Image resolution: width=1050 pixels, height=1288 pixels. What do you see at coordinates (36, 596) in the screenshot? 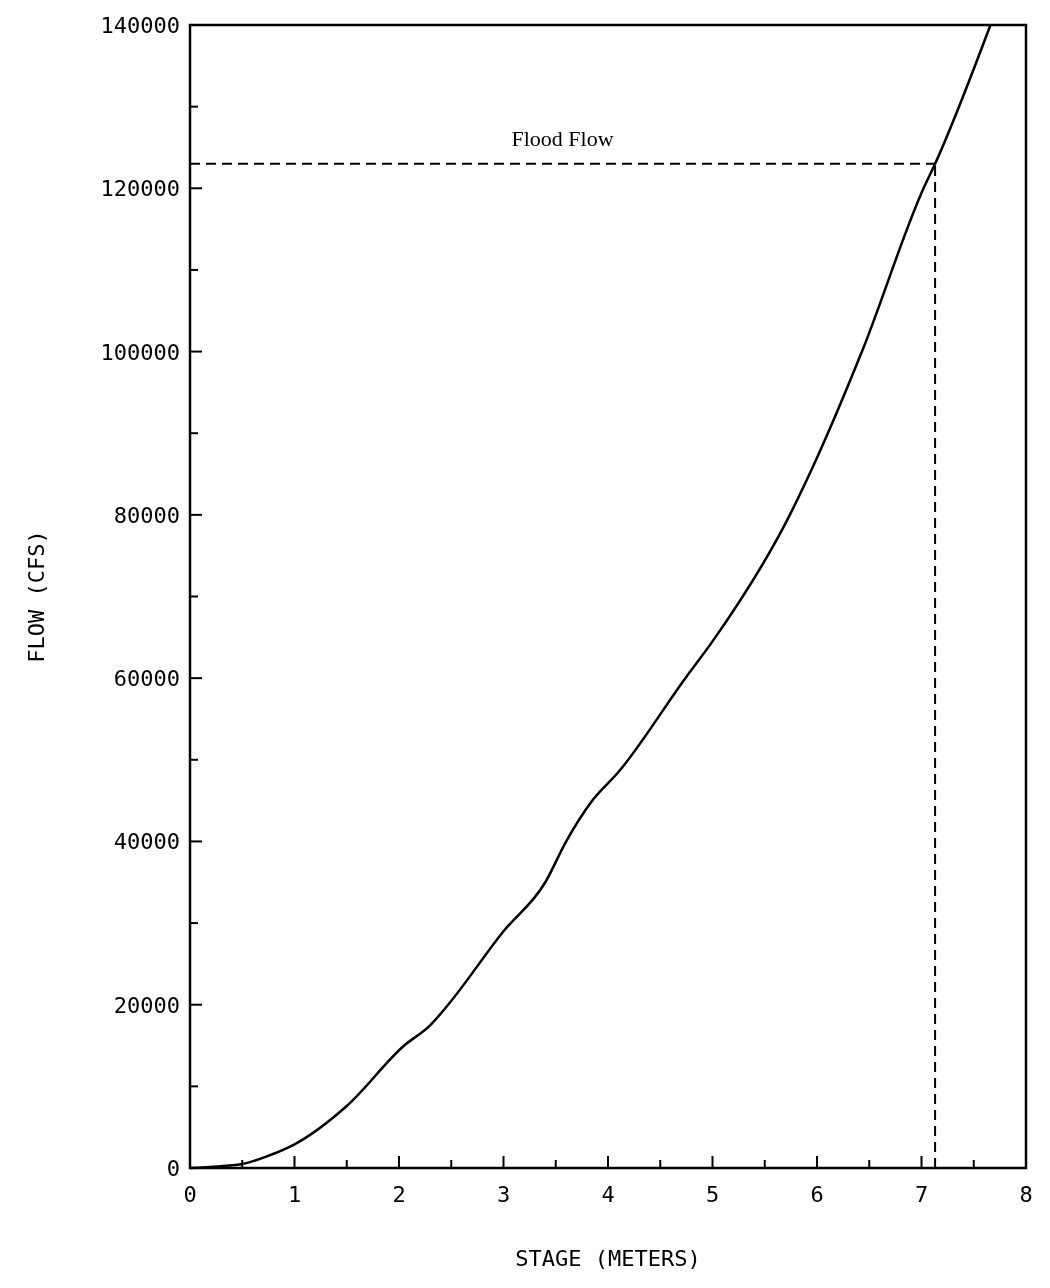
I see `y-axis-title: FLOW (CFS)` at bounding box center [36, 596].